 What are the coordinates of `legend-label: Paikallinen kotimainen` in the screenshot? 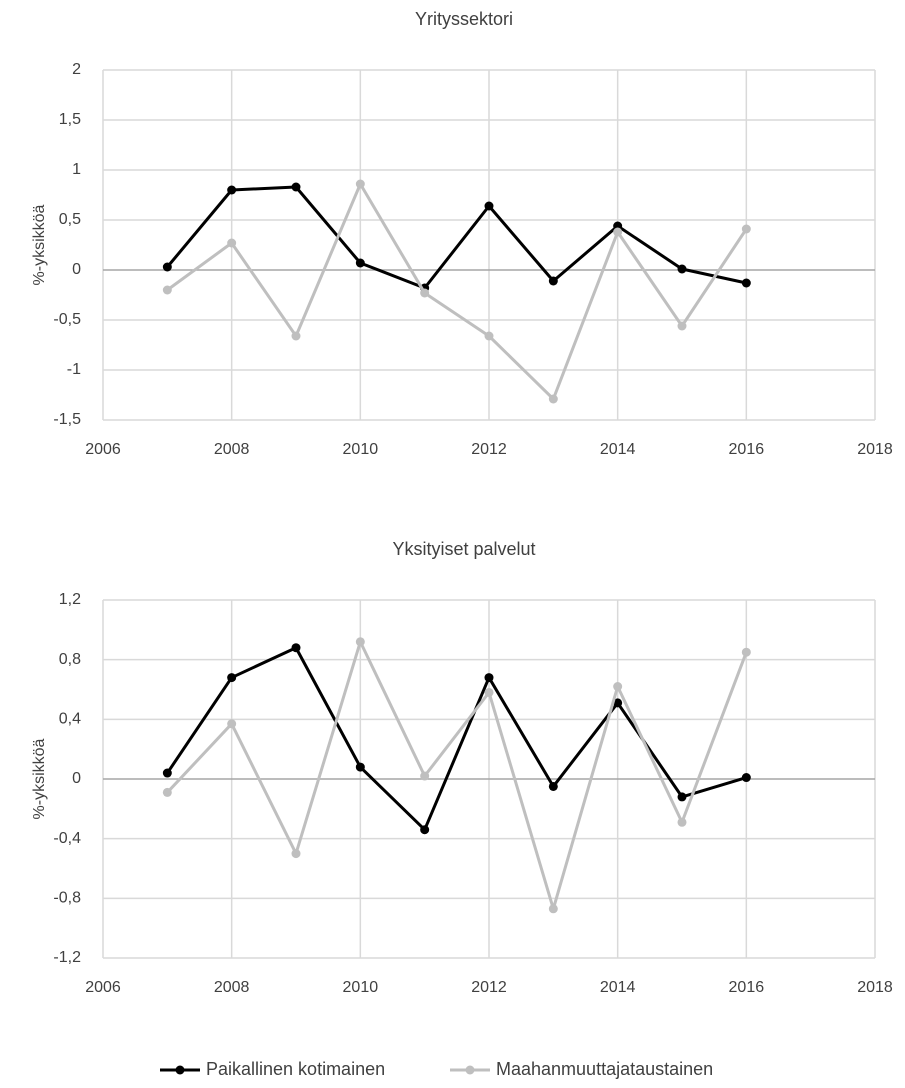 It's located at (295, 1069).